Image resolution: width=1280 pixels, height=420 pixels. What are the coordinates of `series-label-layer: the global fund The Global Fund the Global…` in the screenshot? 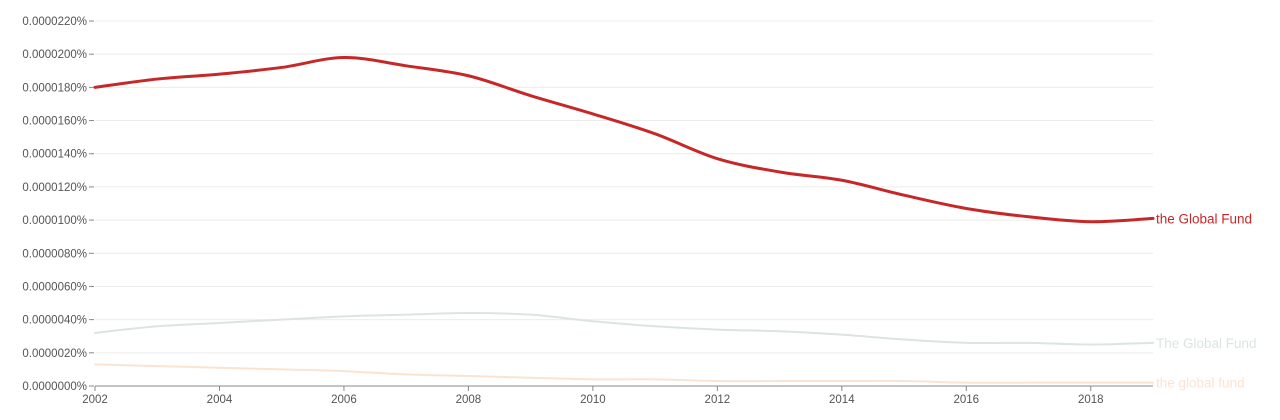 It's located at (1206, 300).